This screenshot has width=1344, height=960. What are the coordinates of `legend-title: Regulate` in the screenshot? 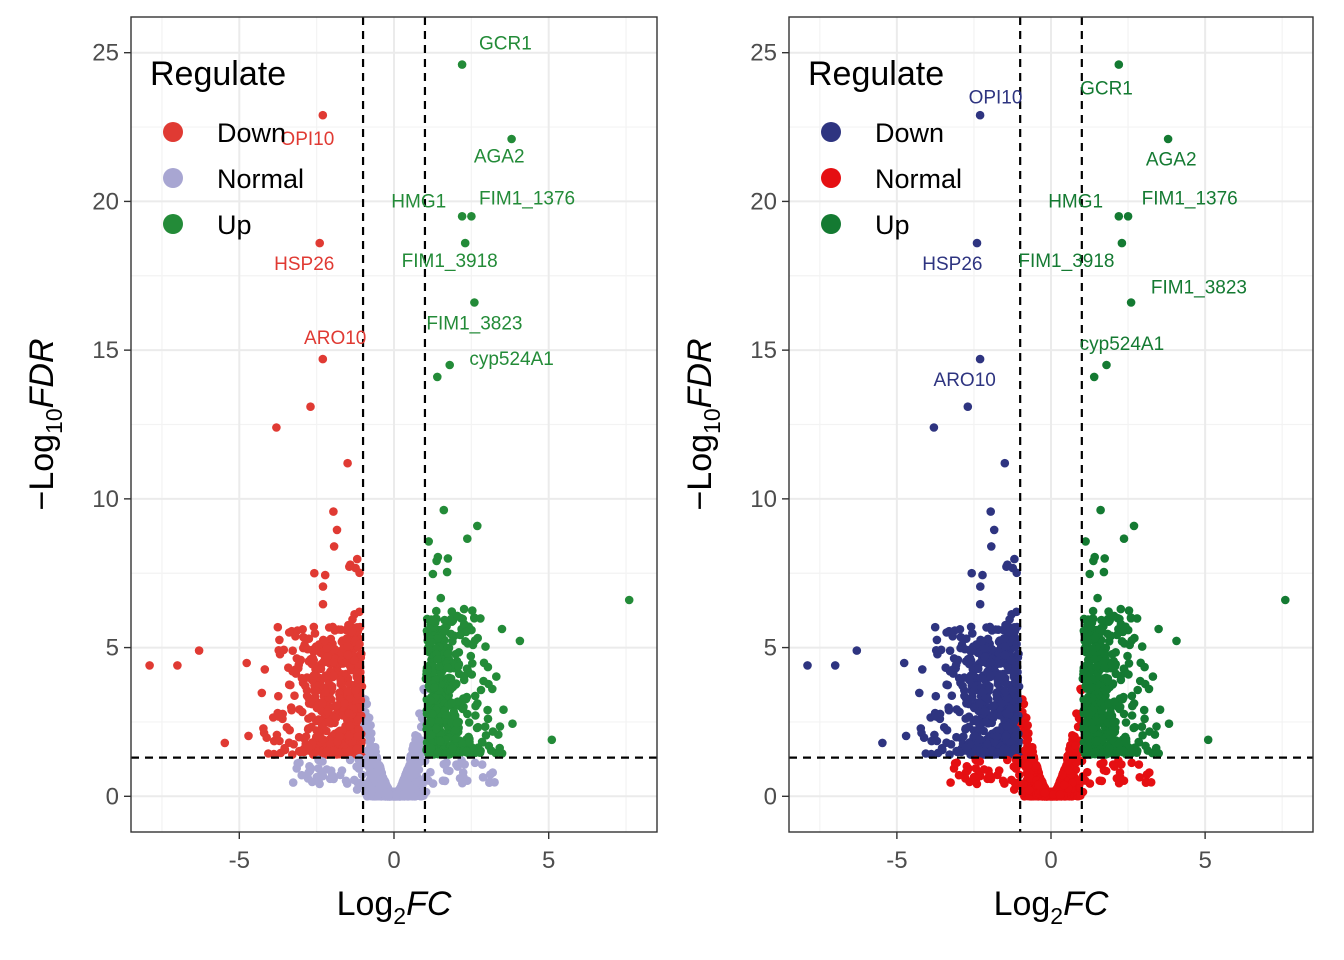 It's located at (218, 74).